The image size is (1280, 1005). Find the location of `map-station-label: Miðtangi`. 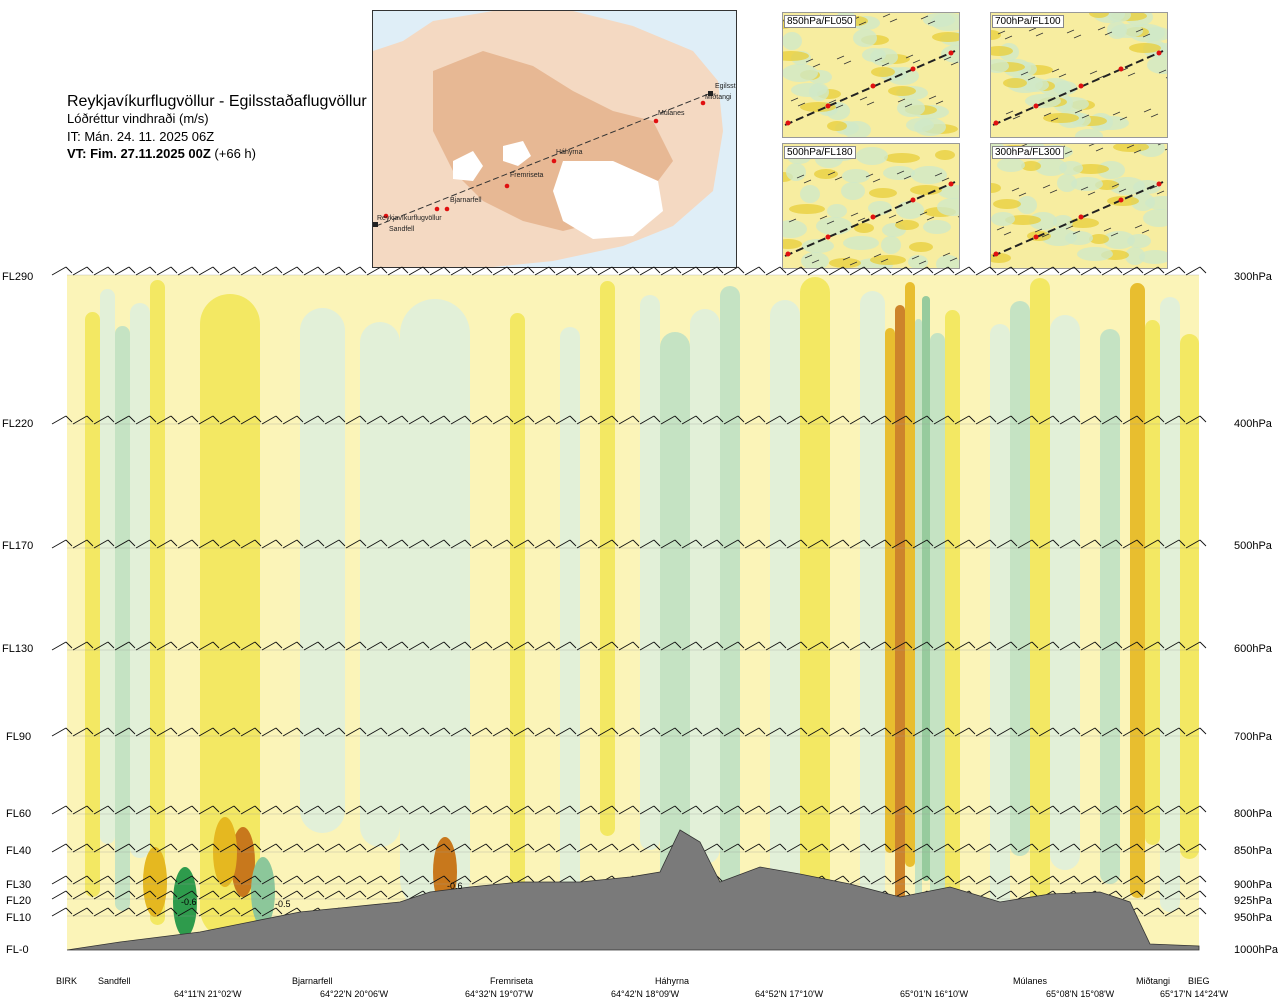

map-station-label: Miðtangi is located at coordinates (718, 97).